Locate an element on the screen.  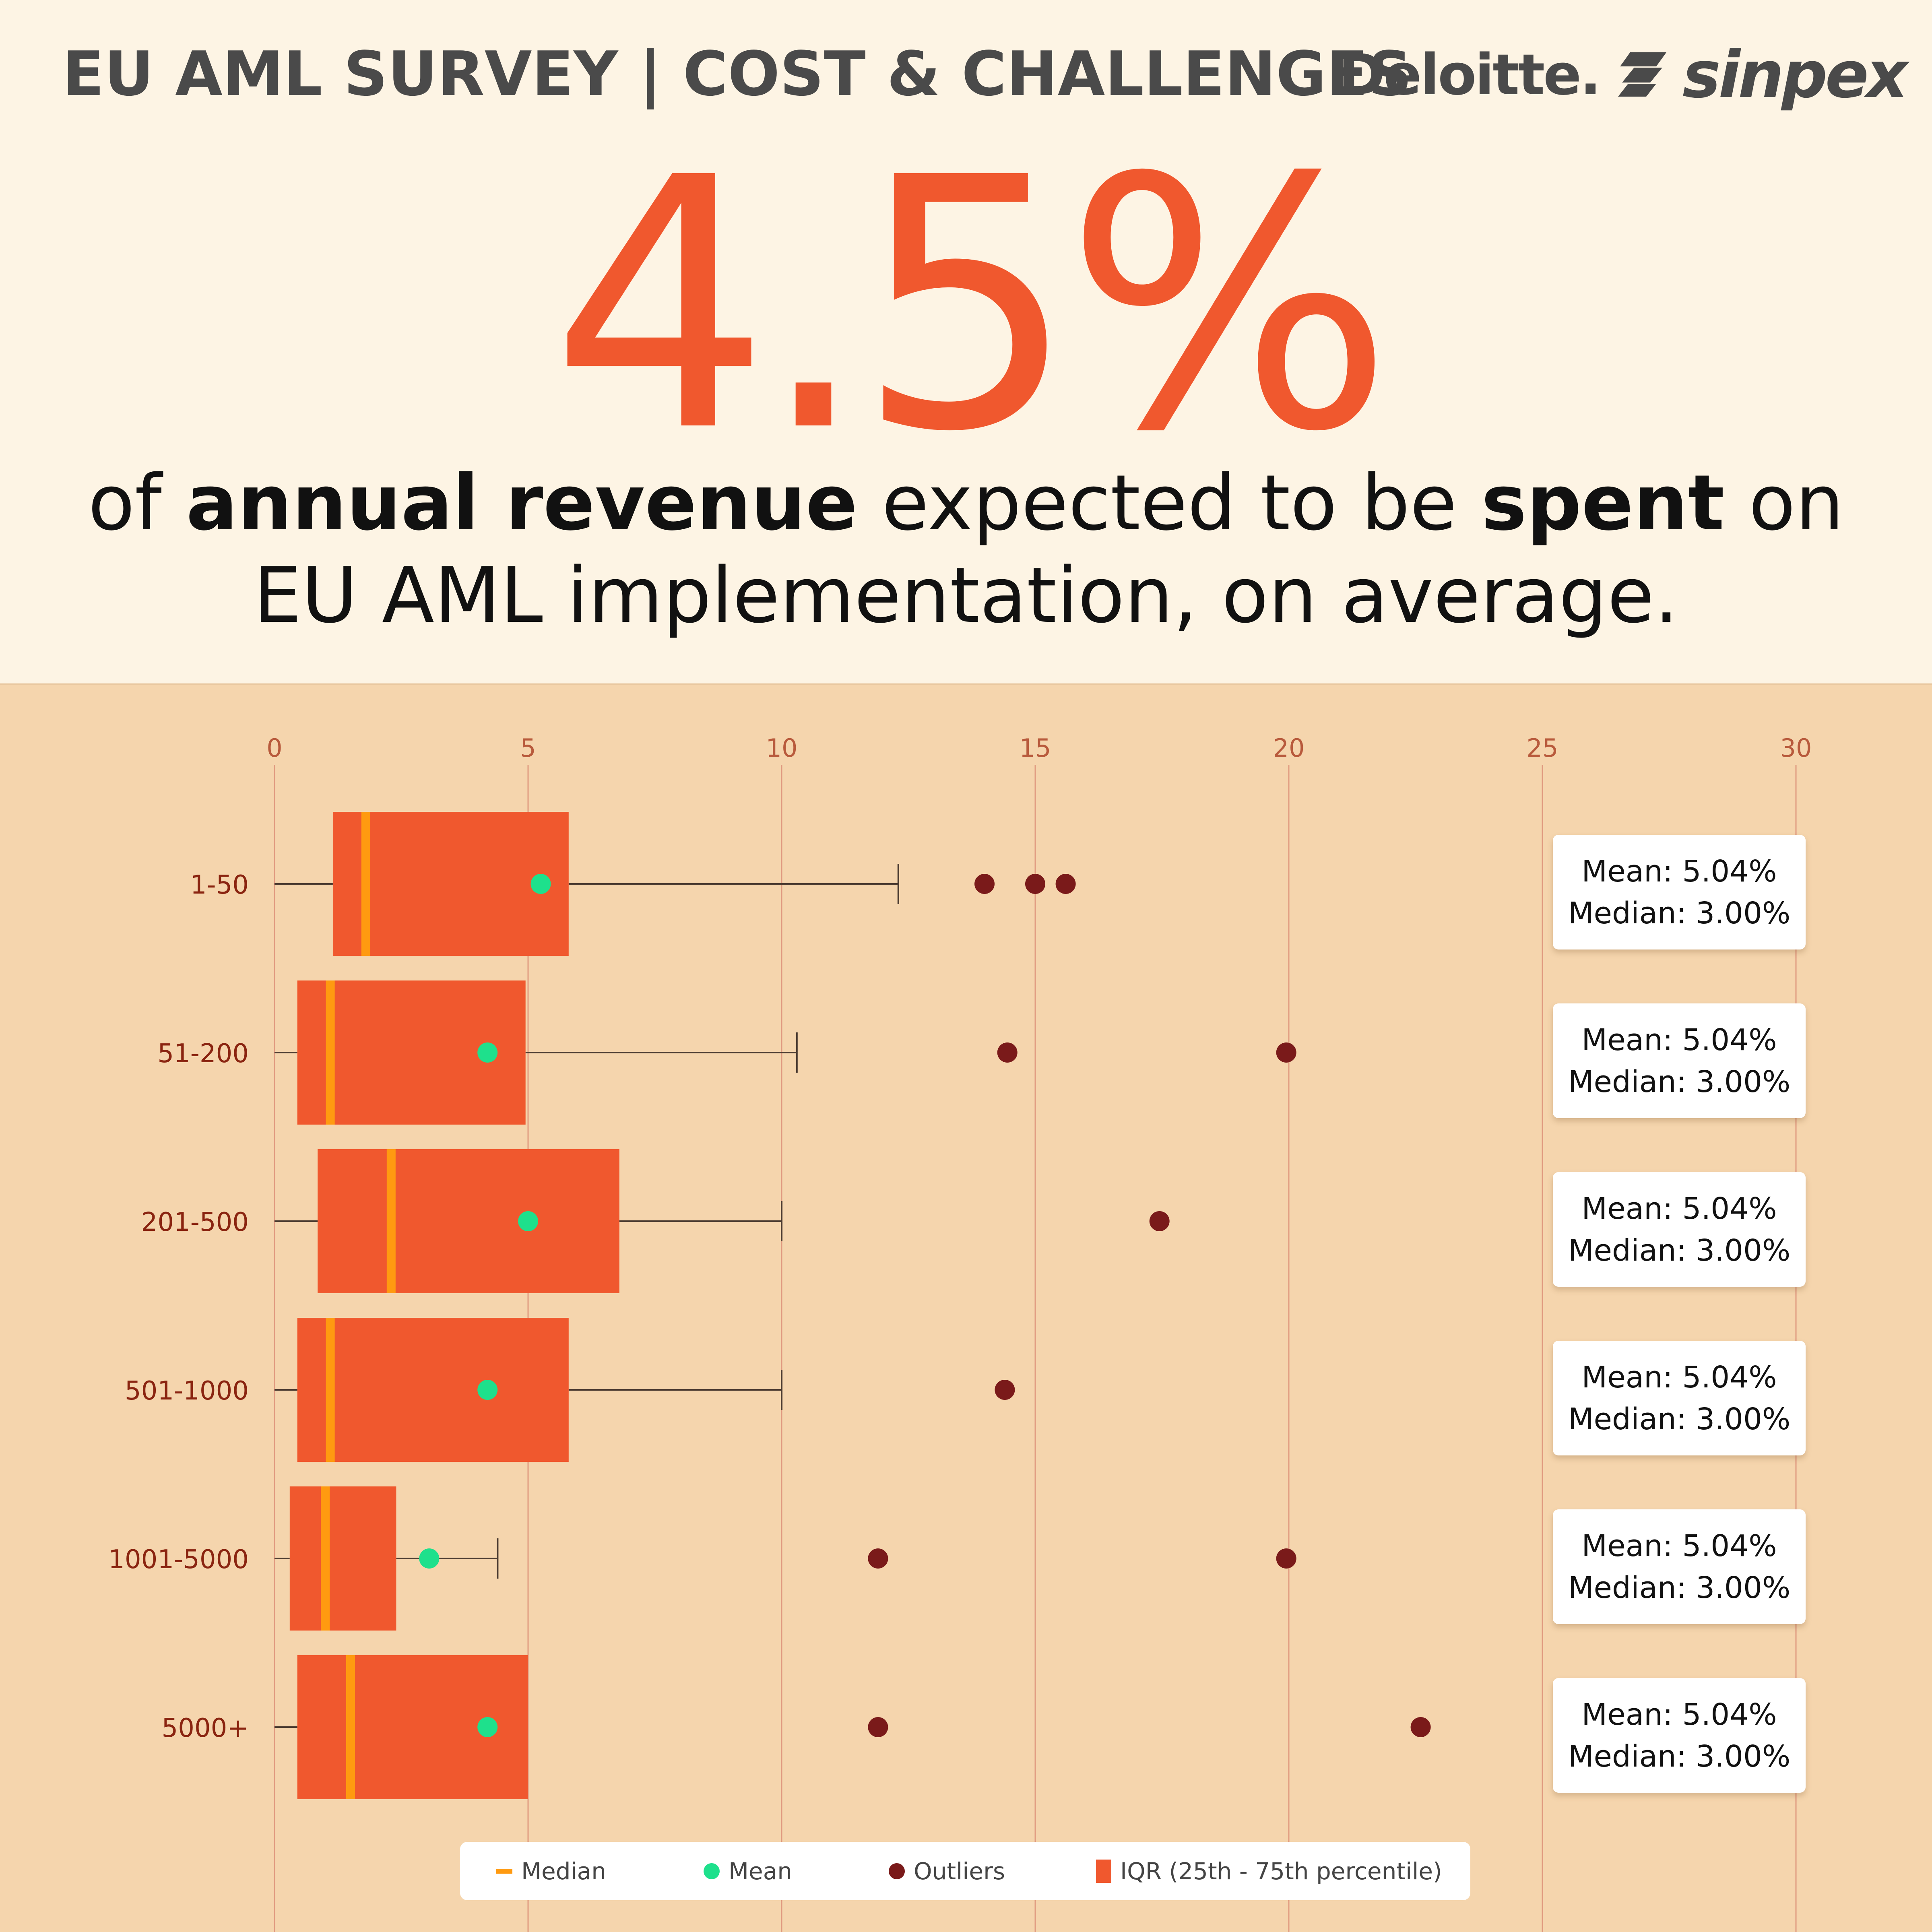
legend-mean-label: Mean is located at coordinates (761, 1871).